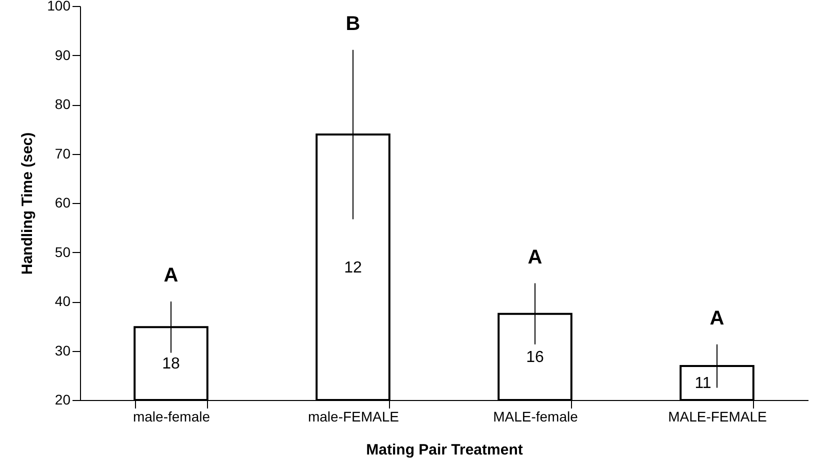  What do you see at coordinates (59, 7) in the screenshot?
I see `y-tick-label: 100` at bounding box center [59, 7].